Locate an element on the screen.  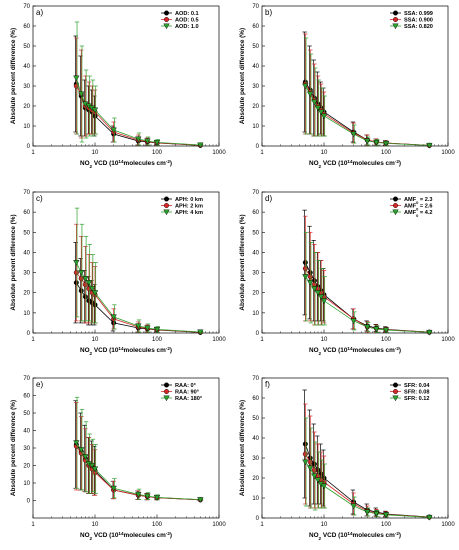
panel-label: c) is located at coordinates (39, 198).